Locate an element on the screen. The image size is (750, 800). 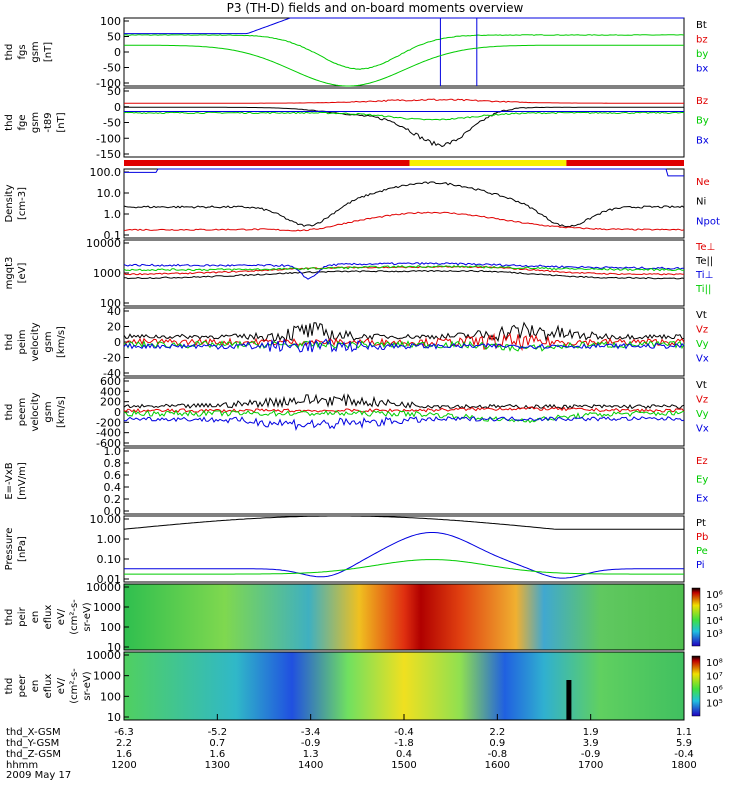
ylabel-p6: velocity is located at coordinates (35, 411).